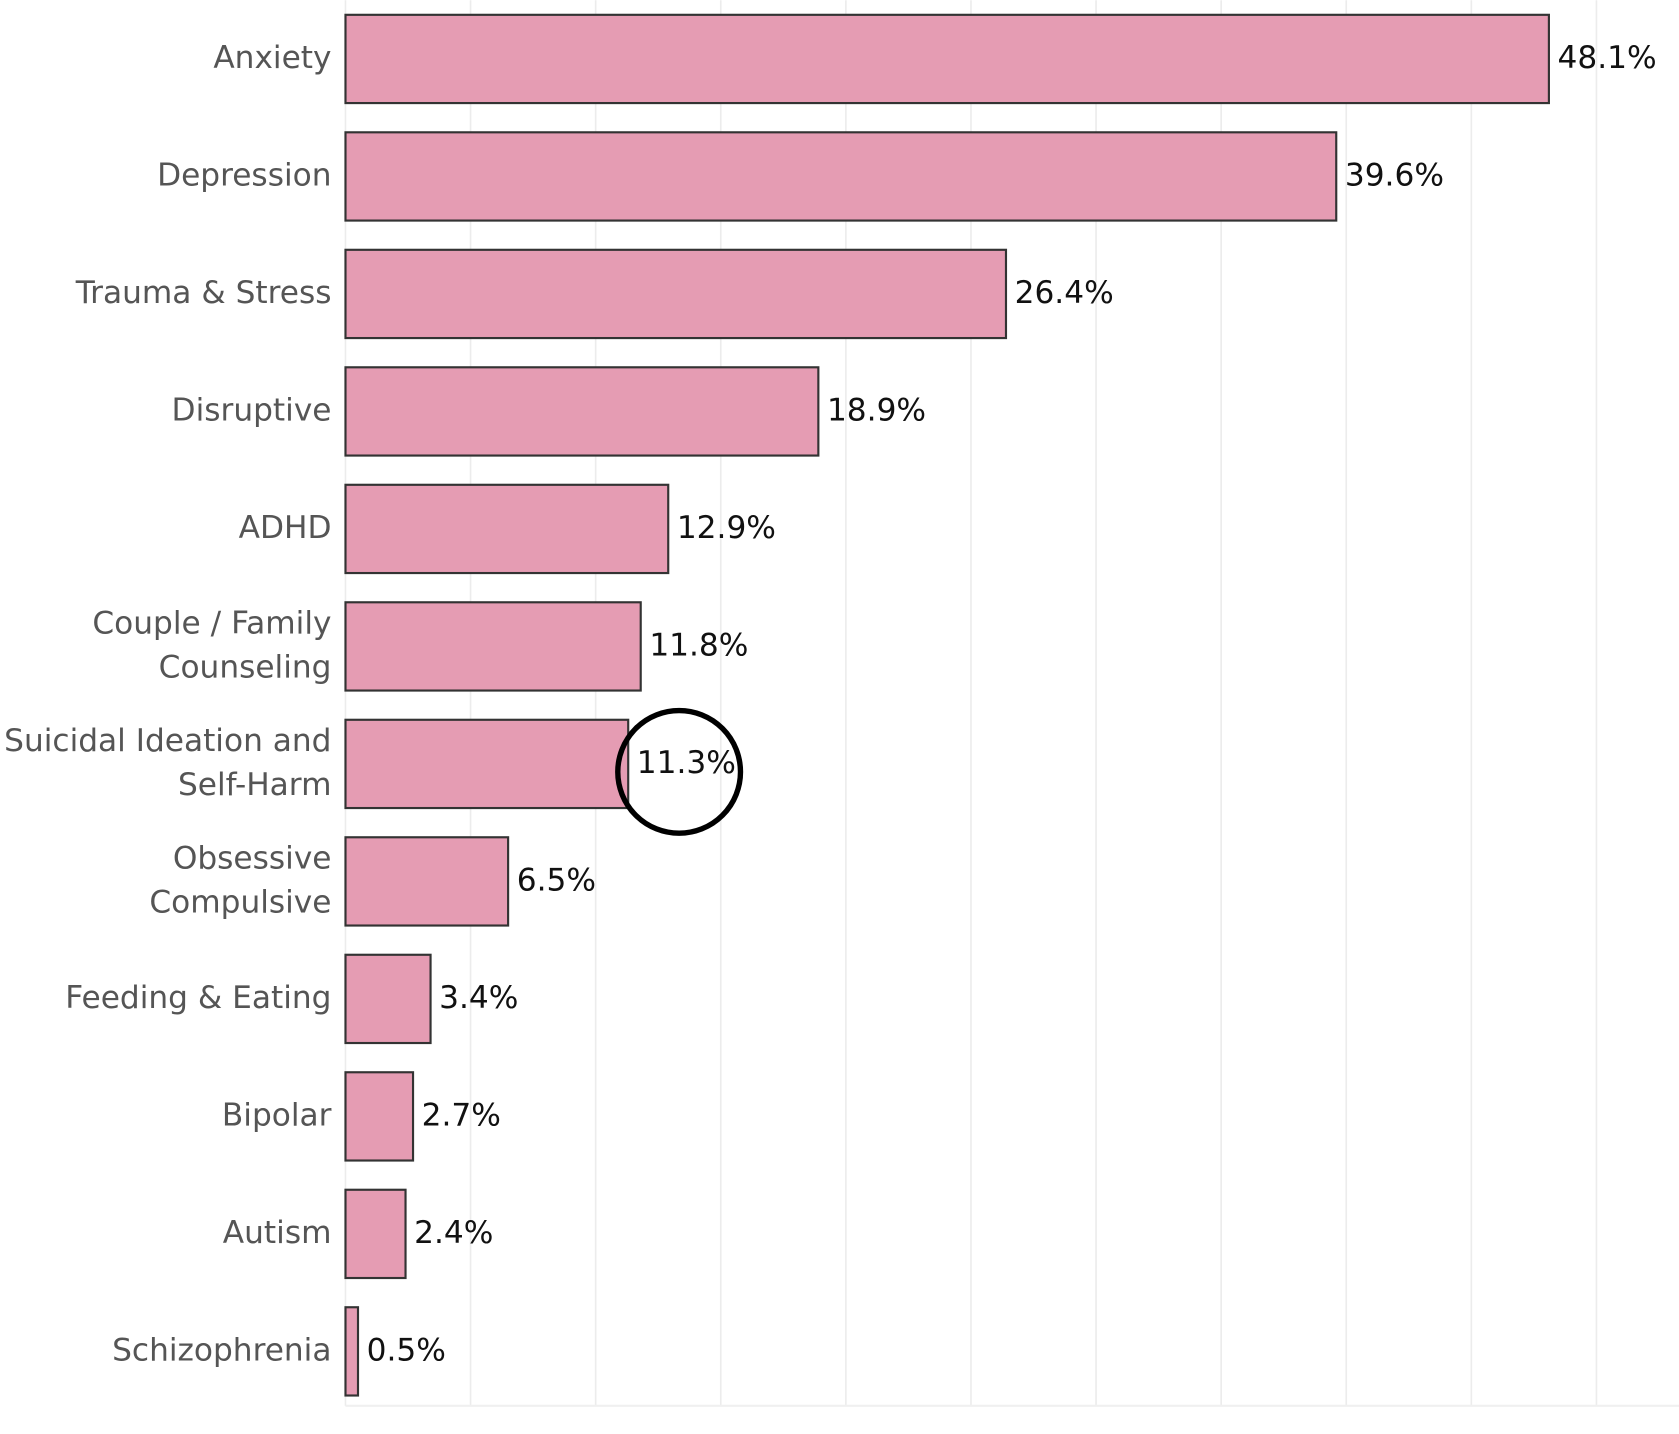  Describe the element at coordinates (244, 175) in the screenshot. I see `category-label: Depression` at that location.